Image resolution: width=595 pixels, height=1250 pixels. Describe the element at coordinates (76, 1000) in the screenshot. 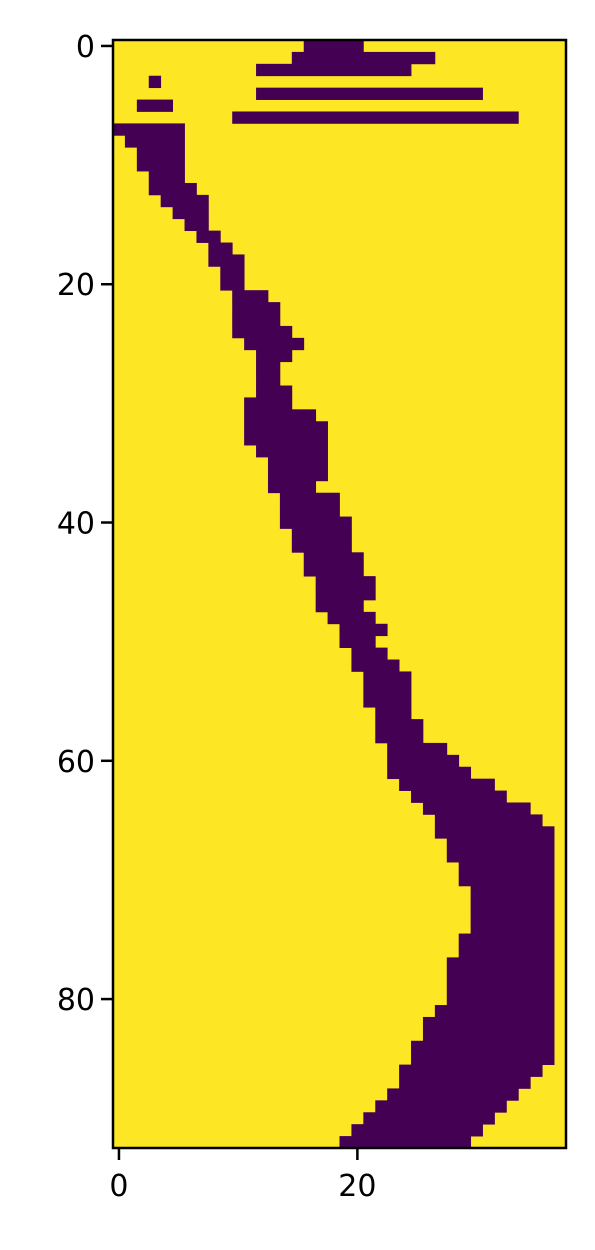

I see `y-tick-label-80: 80` at that location.